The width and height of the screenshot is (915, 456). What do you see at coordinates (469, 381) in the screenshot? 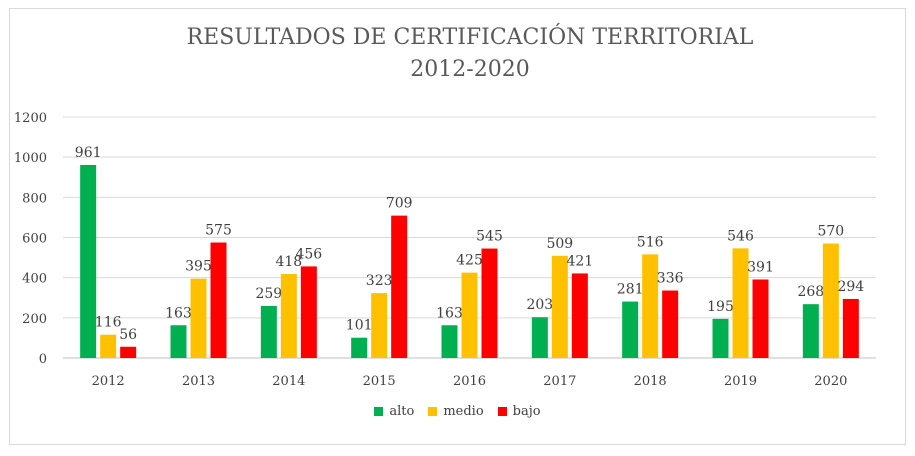
I see `x-tick-label: 2016` at bounding box center [469, 381].